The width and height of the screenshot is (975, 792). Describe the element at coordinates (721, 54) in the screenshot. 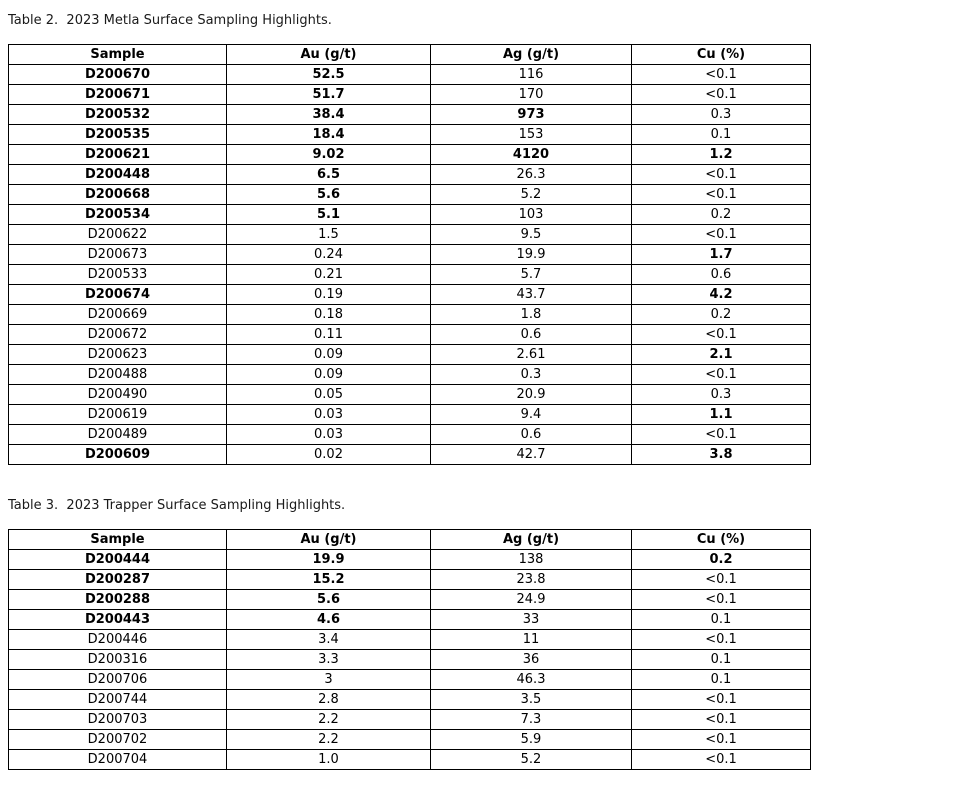

I see `column-header-cu: Cu (%)` at that location.